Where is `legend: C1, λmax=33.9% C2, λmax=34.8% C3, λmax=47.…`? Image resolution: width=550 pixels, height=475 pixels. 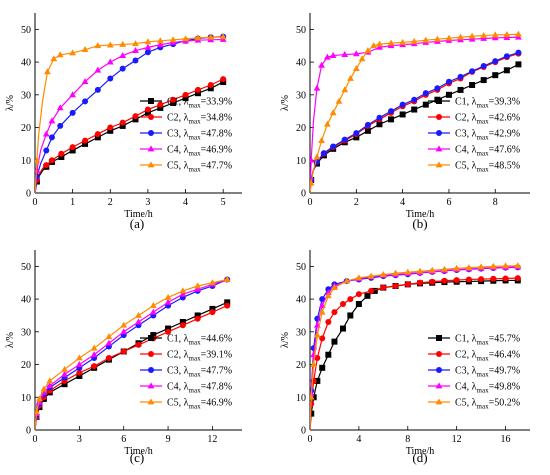
legend: C1, λmax=33.9% C2, λmax=34.8% C3, λmax=47.… is located at coordinates (186, 135).